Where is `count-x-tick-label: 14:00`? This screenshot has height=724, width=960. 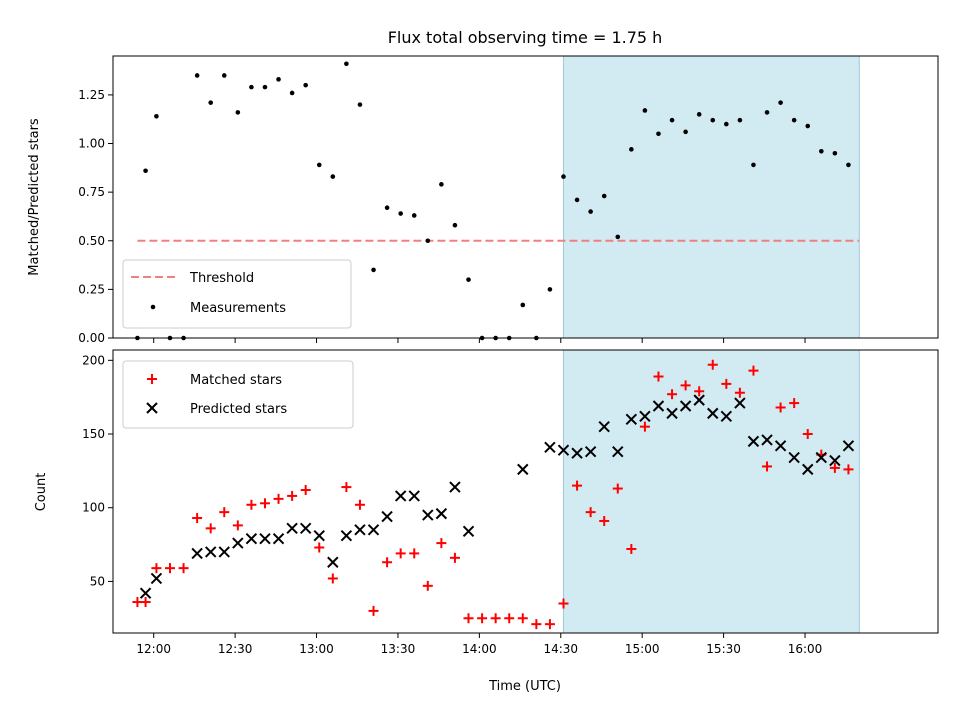
count-x-tick-label: 14:00 is located at coordinates (479, 649).